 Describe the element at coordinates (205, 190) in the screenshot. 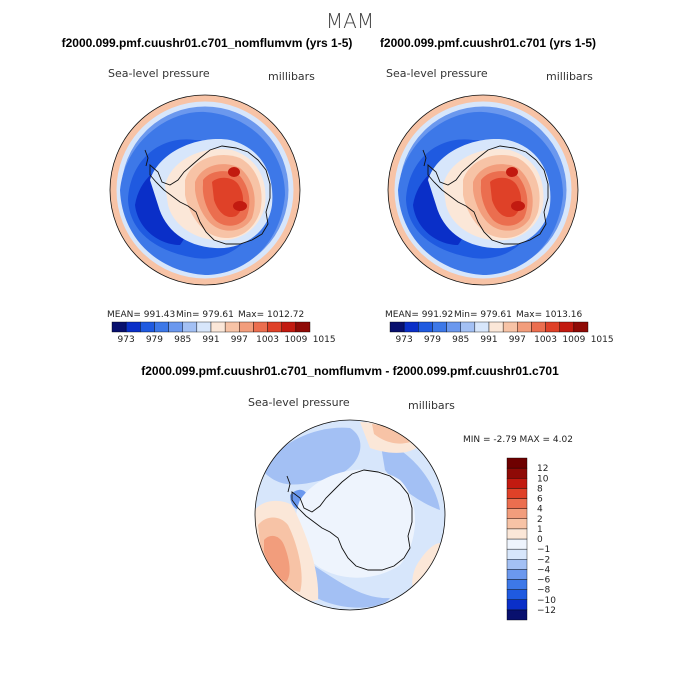

I see `panel-1-map` at that location.